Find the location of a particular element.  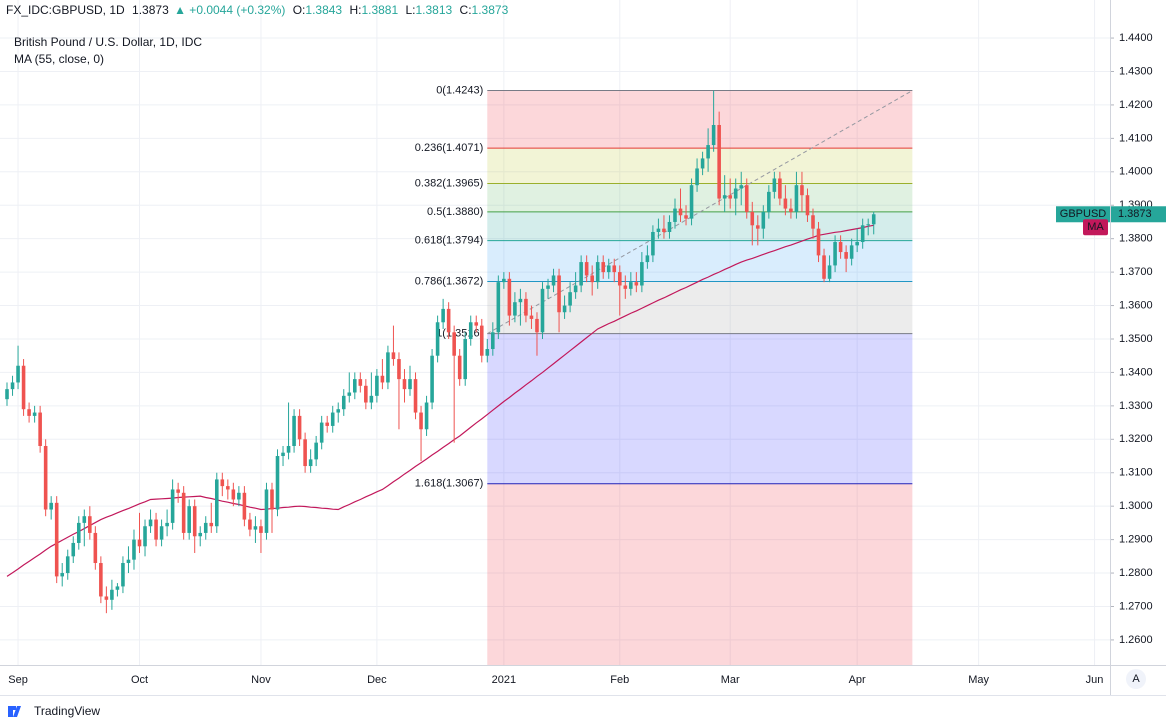

ohlc-value: 1.3813 is located at coordinates (434, 10).